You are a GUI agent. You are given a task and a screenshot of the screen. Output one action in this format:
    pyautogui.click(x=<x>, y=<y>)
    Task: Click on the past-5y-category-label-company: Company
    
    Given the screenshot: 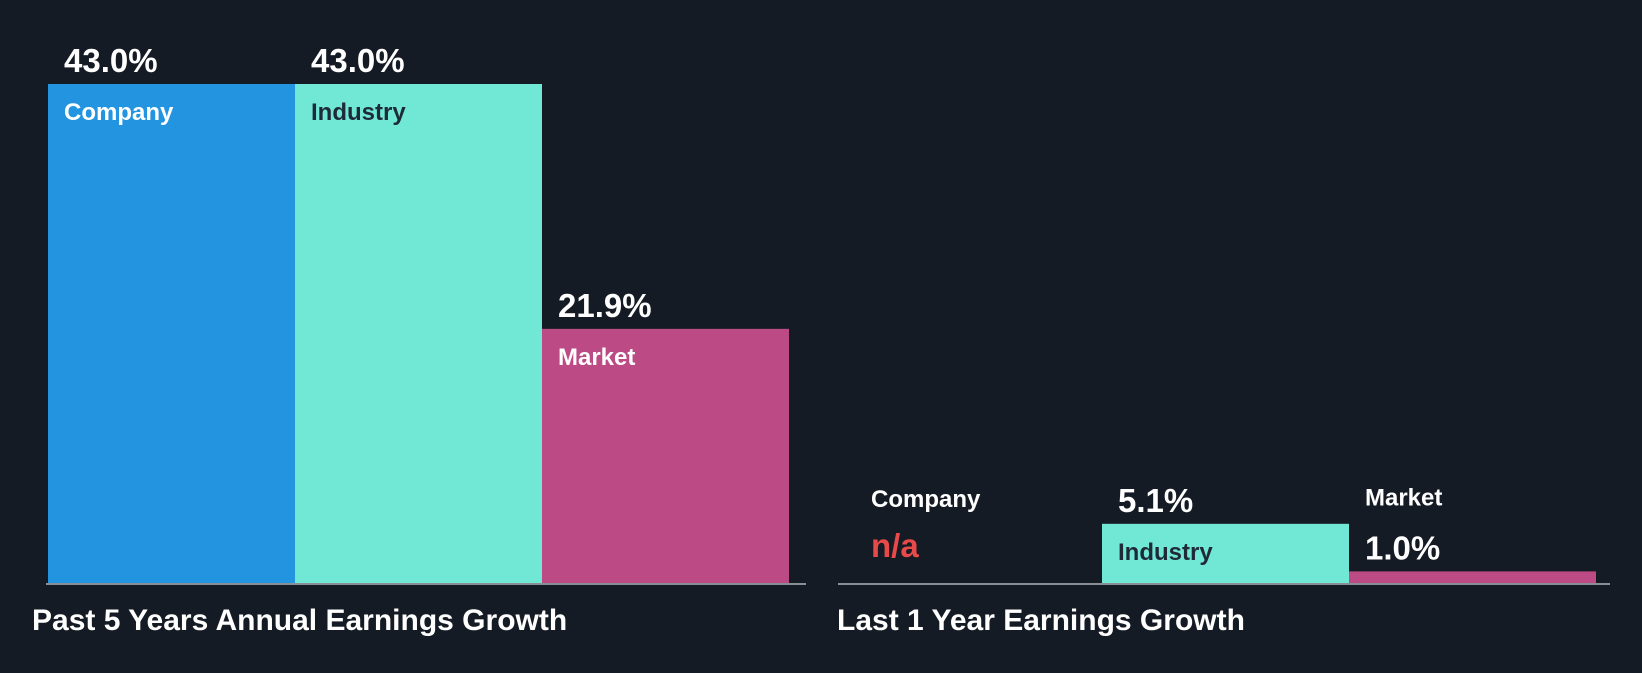 What is the action you would take?
    pyautogui.click(x=119, y=112)
    